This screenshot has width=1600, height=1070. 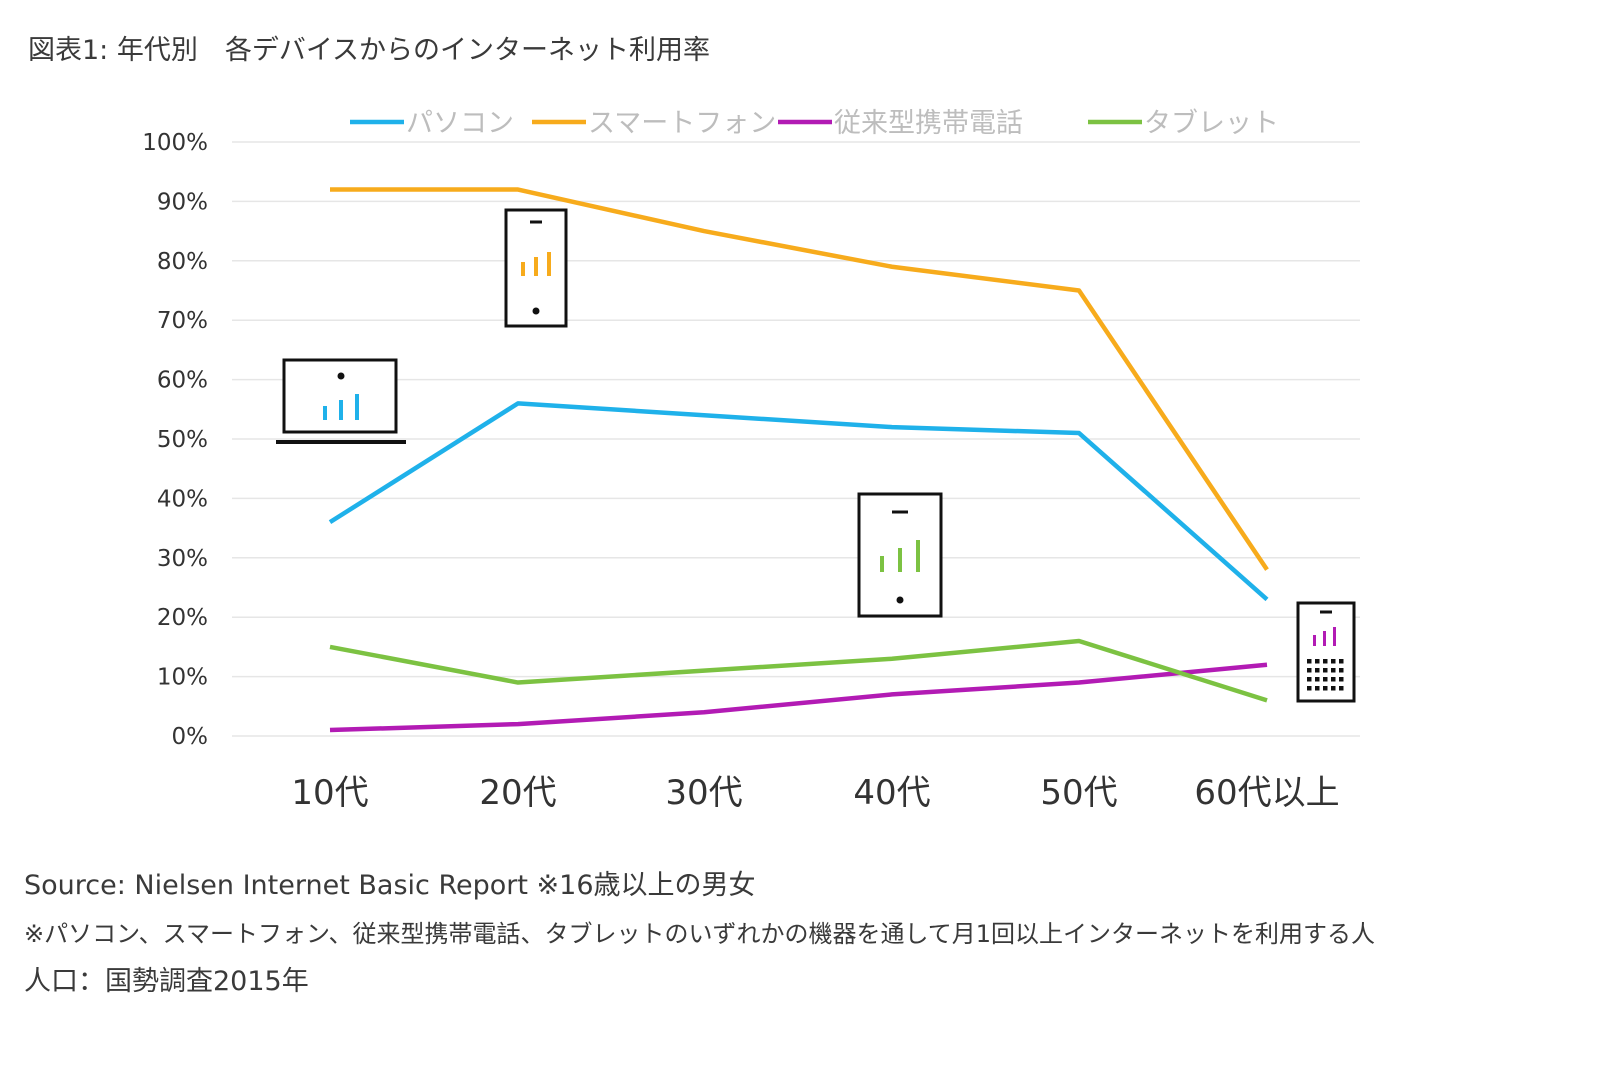 I want to click on y-tick-label: 40%, so click(x=182, y=499).